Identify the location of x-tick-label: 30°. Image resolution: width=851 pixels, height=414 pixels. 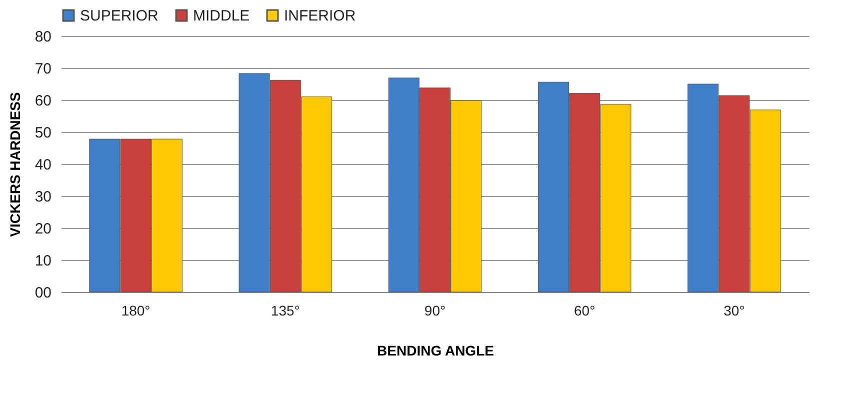
(734, 310).